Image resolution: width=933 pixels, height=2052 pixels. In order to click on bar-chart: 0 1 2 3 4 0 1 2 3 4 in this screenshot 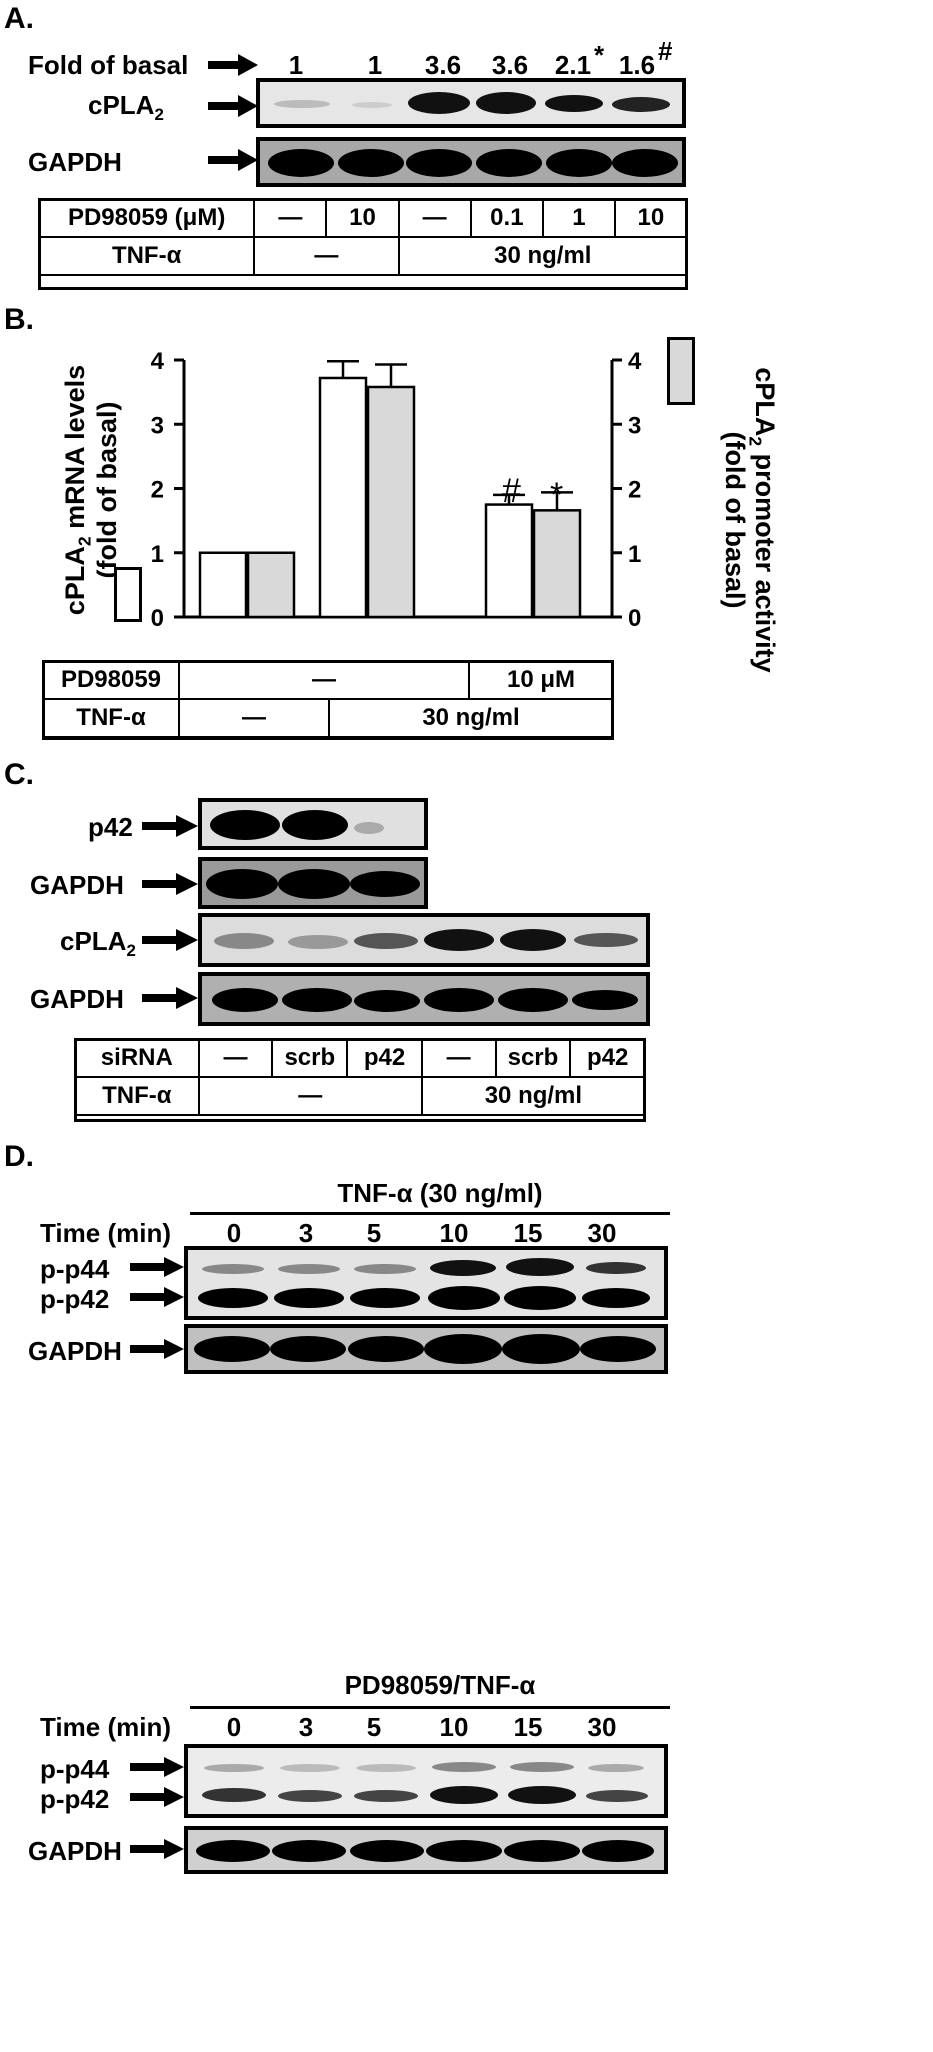, I will do `click(396, 490)`.